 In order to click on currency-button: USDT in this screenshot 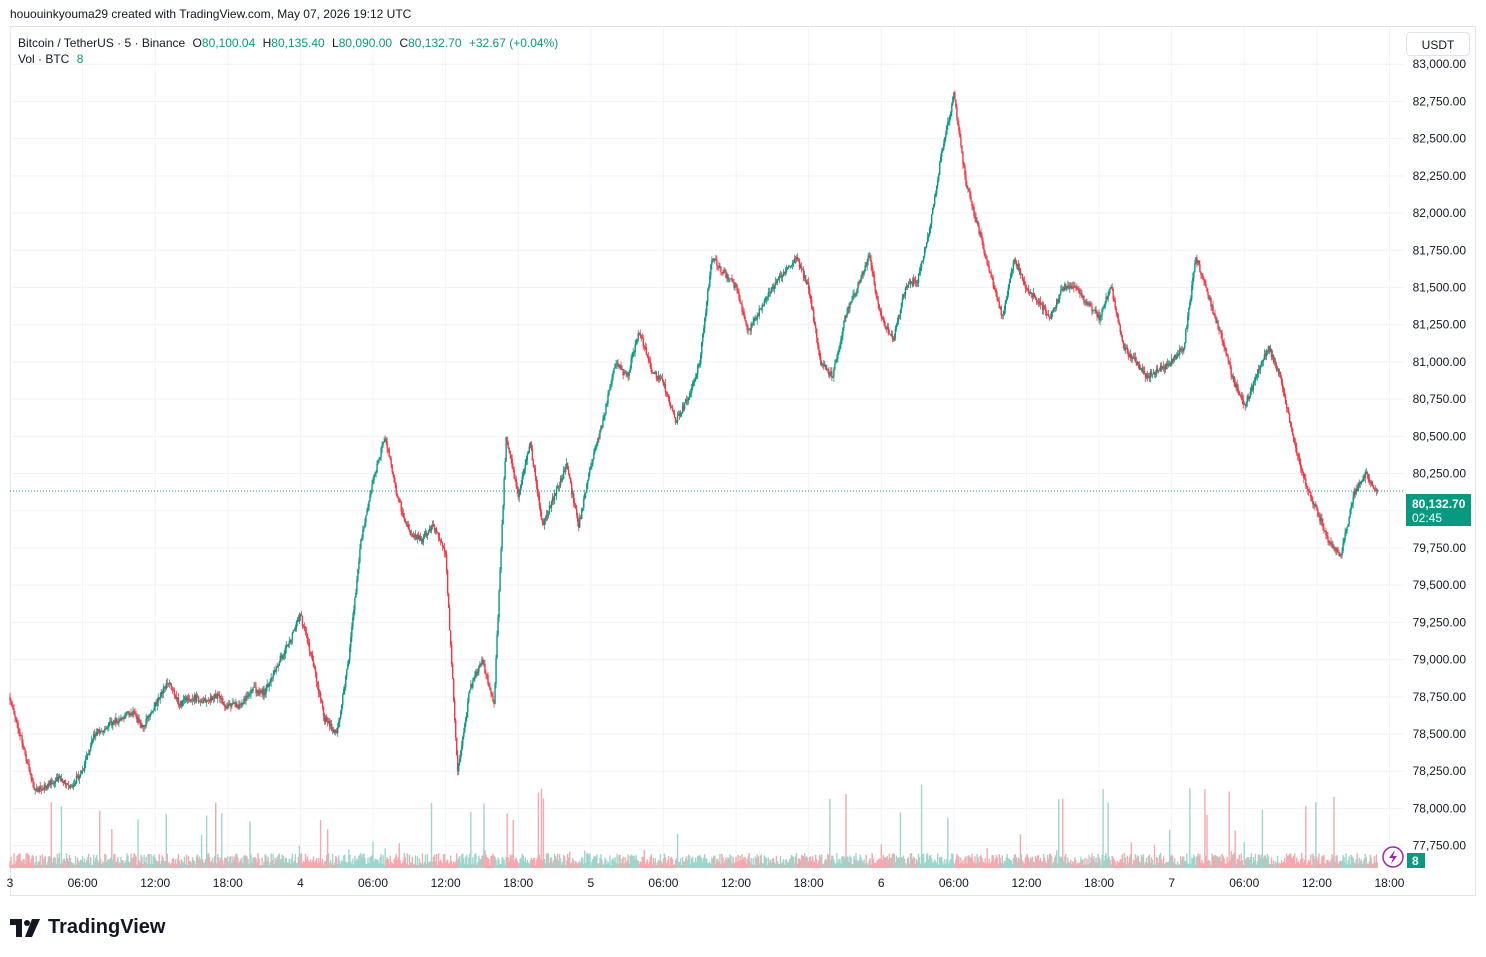, I will do `click(1438, 44)`.